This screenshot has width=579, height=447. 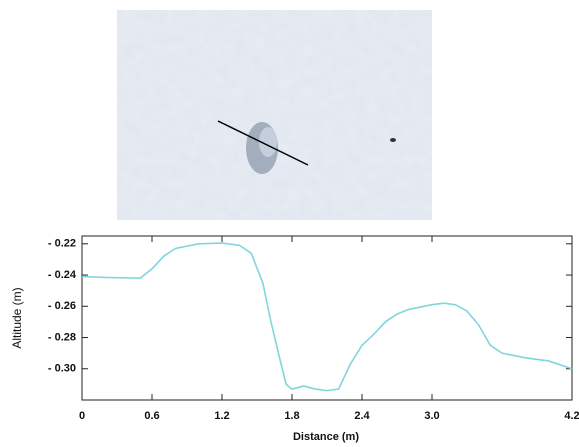 I want to click on y-tick-label: - 0.26, so click(x=62, y=306).